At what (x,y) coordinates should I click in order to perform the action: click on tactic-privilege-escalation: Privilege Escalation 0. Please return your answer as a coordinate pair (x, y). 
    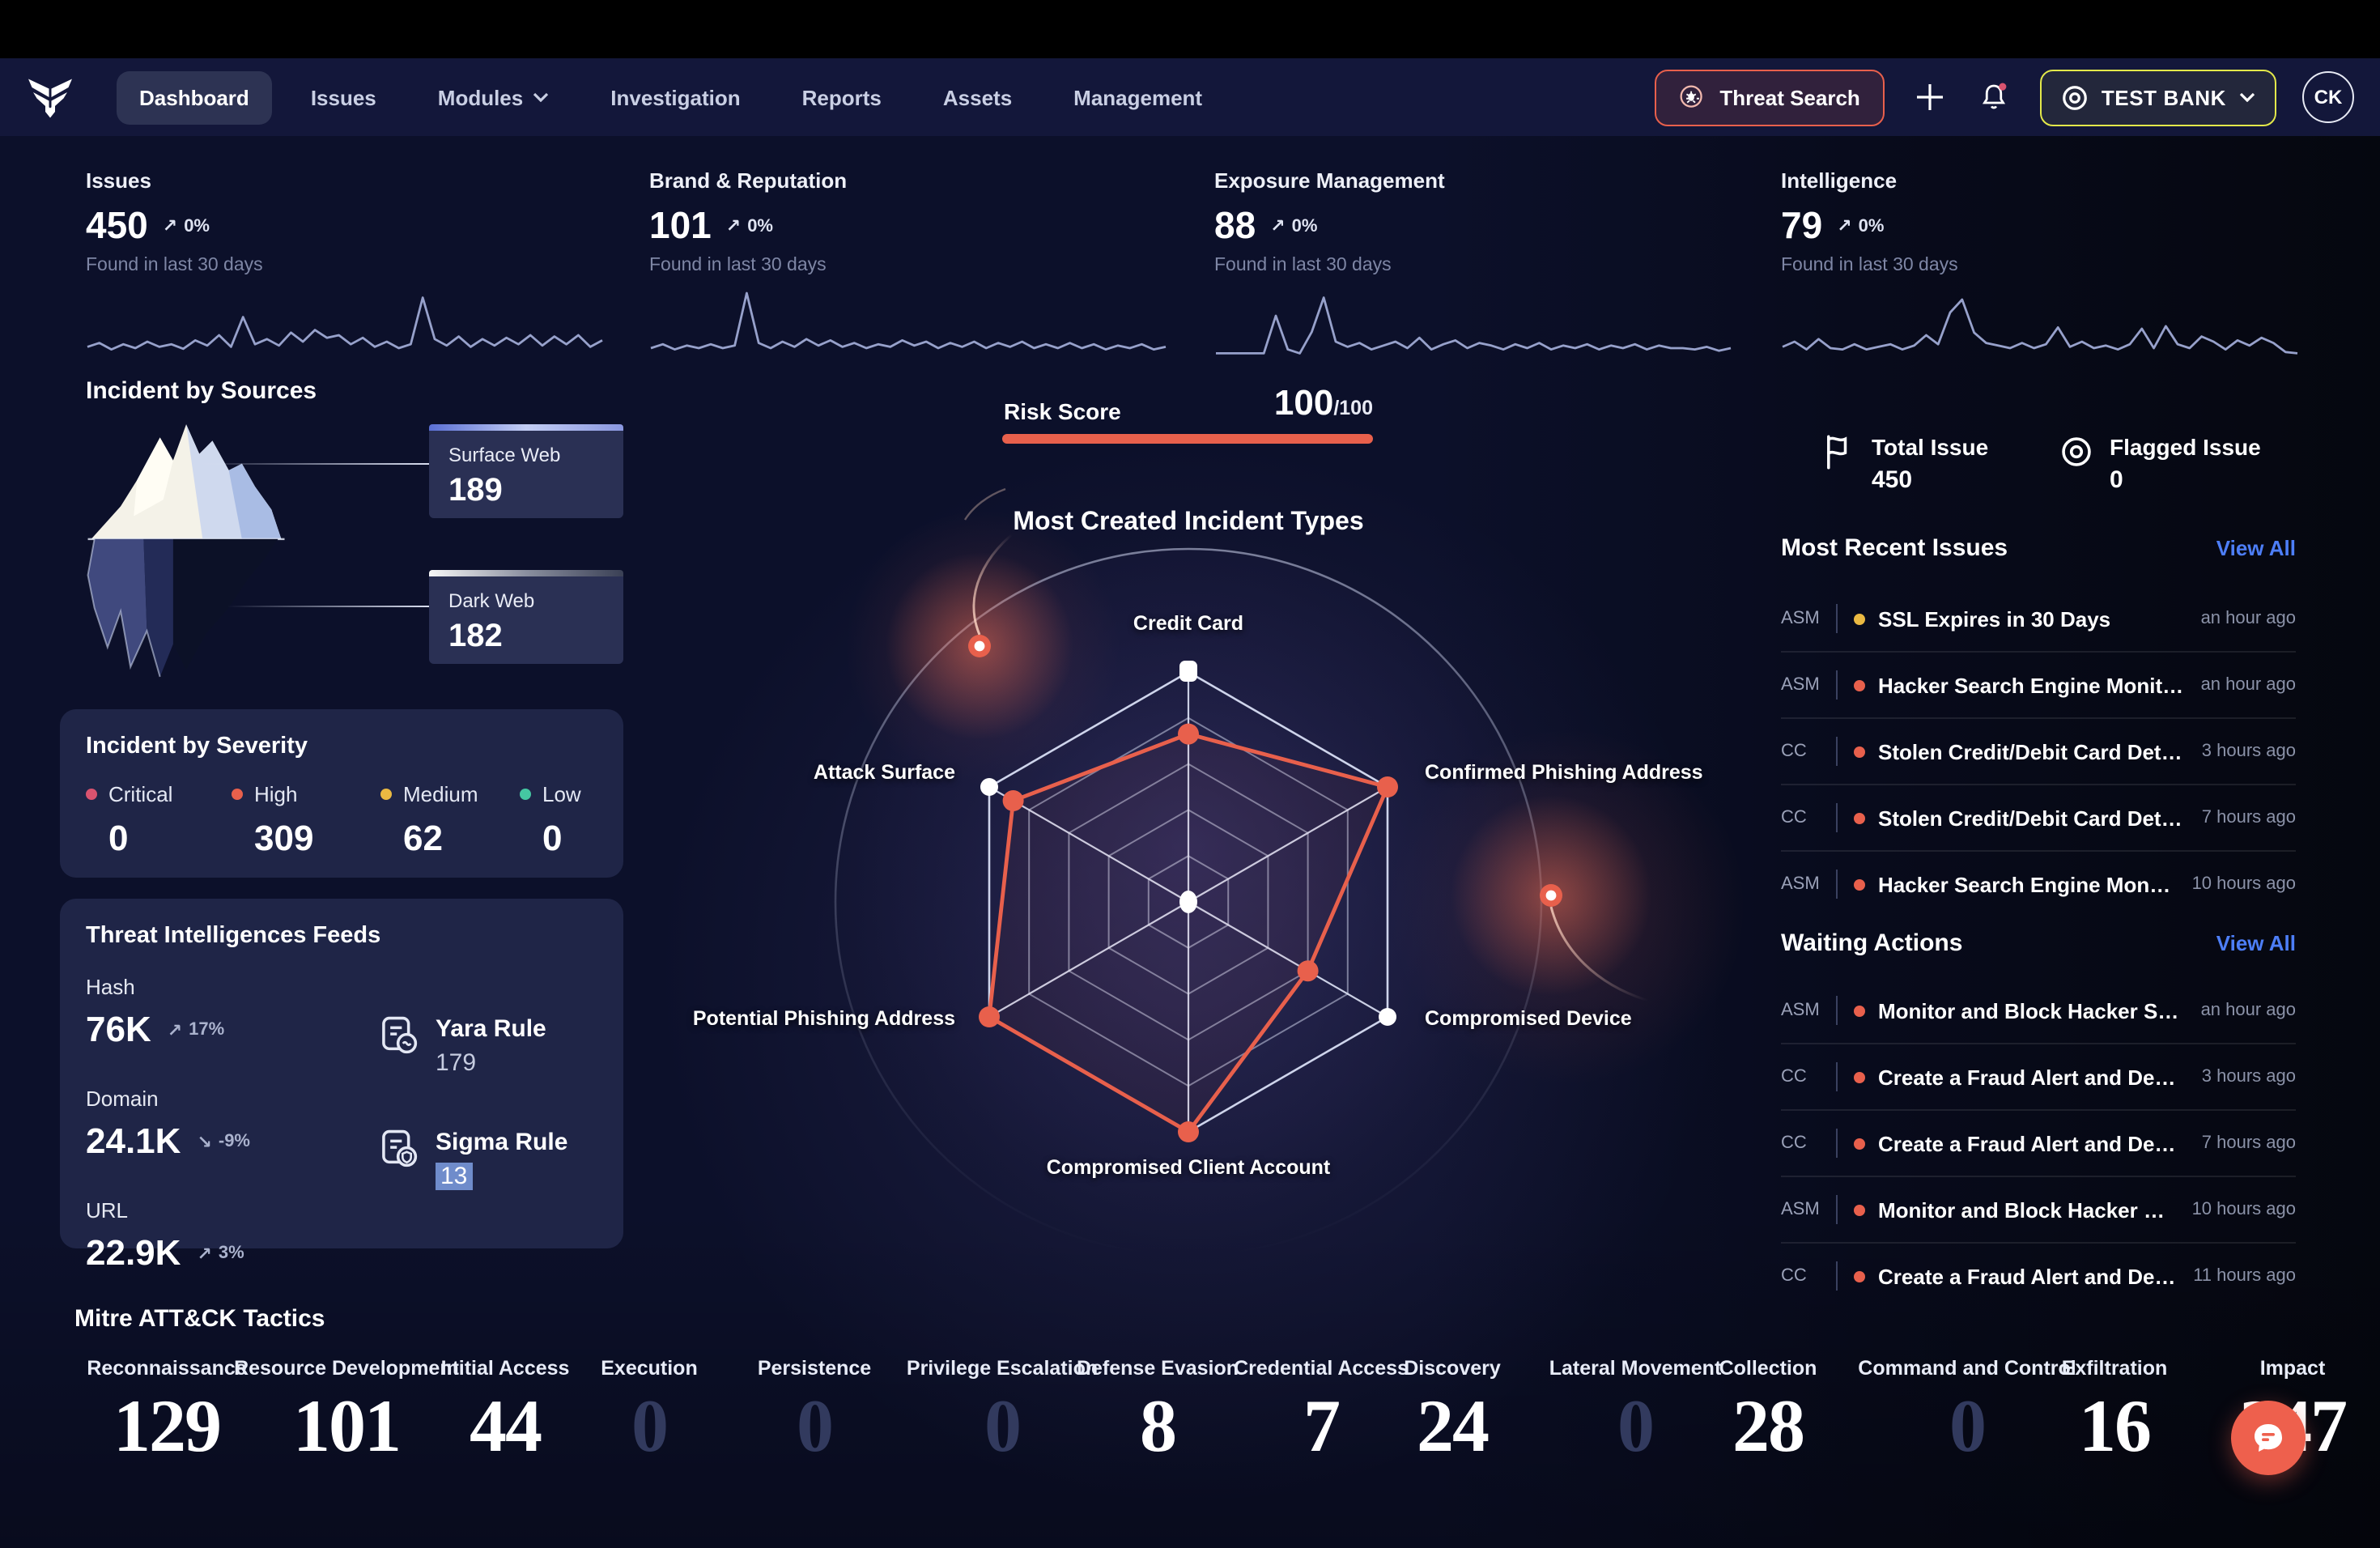
    Looking at the image, I should click on (1003, 1412).